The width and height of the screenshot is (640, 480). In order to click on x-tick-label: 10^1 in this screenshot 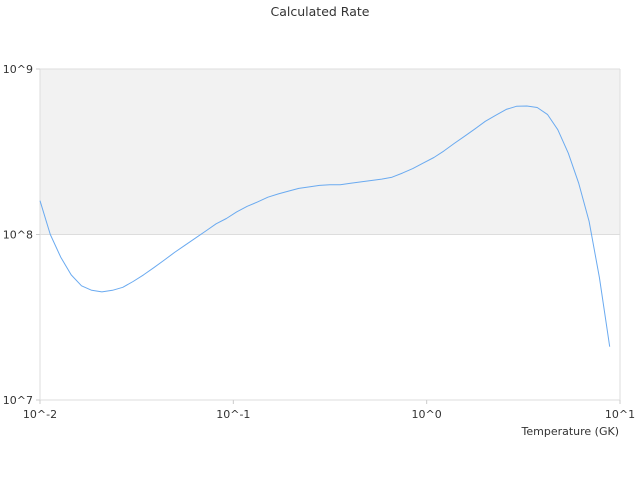, I will do `click(620, 414)`.